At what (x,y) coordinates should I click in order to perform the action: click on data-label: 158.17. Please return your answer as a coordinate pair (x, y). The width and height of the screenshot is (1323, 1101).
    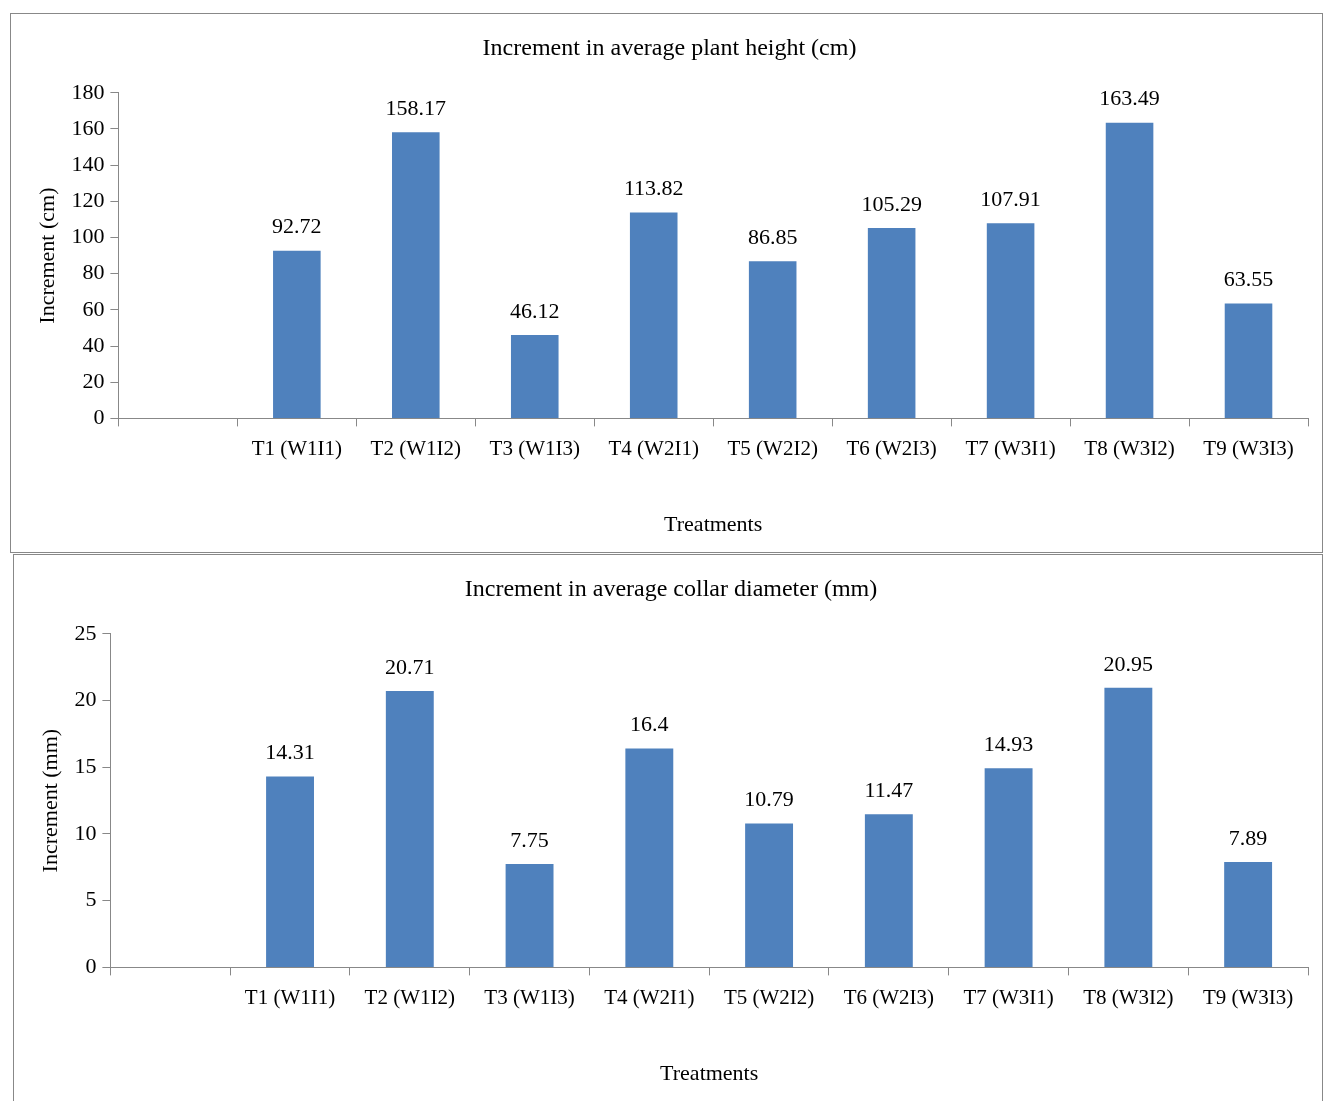
    Looking at the image, I should click on (416, 108).